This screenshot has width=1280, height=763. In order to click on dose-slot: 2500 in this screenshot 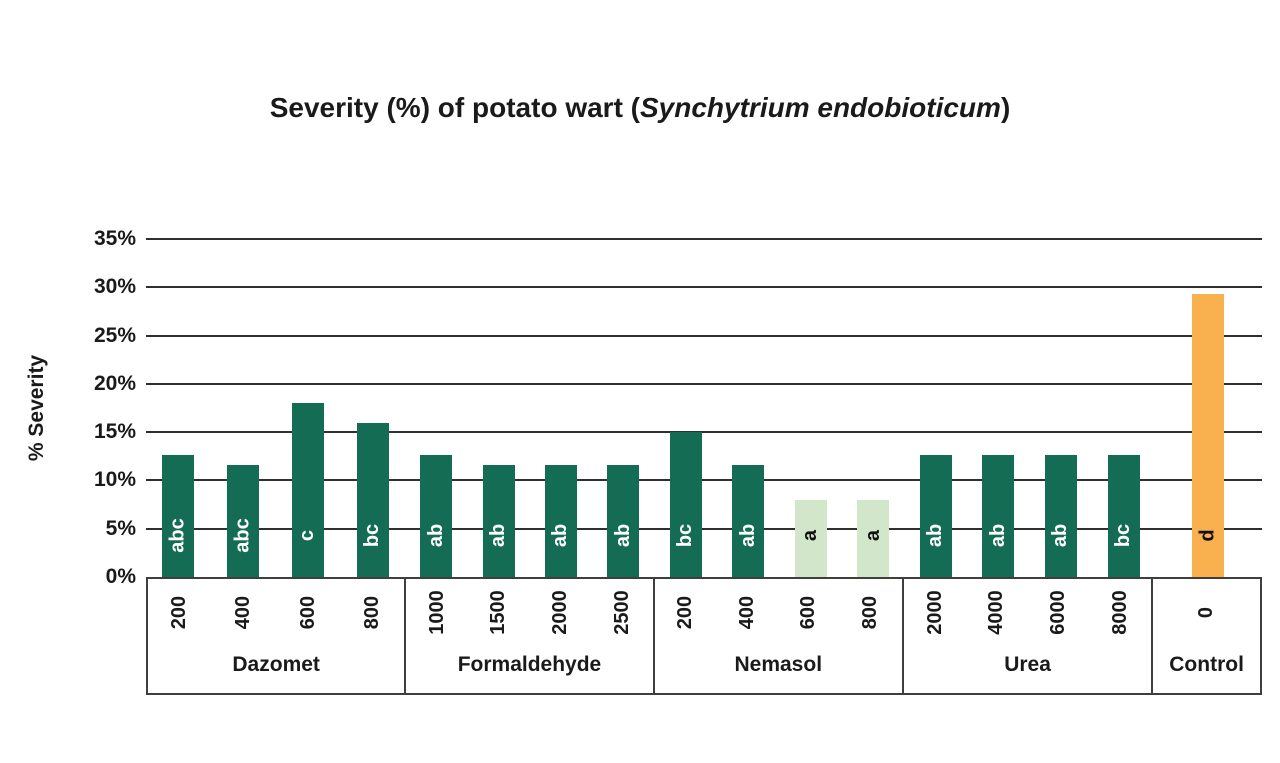, I will do `click(622, 612)`.